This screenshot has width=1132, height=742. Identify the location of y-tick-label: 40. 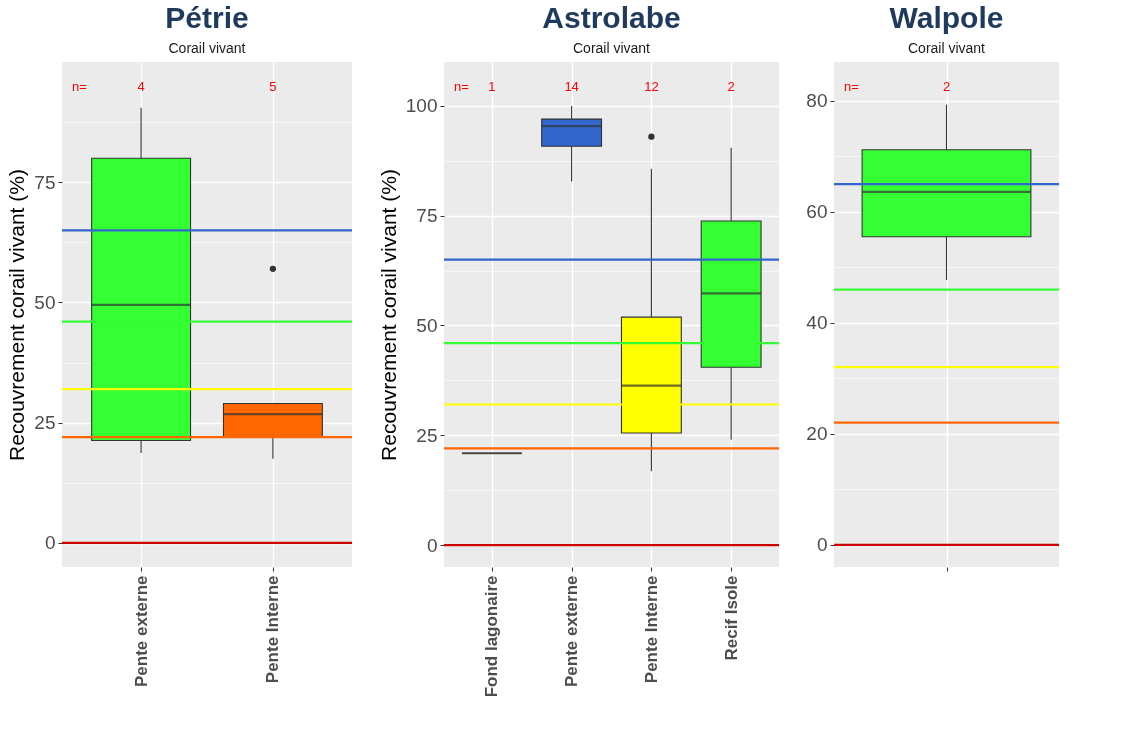
(817, 323).